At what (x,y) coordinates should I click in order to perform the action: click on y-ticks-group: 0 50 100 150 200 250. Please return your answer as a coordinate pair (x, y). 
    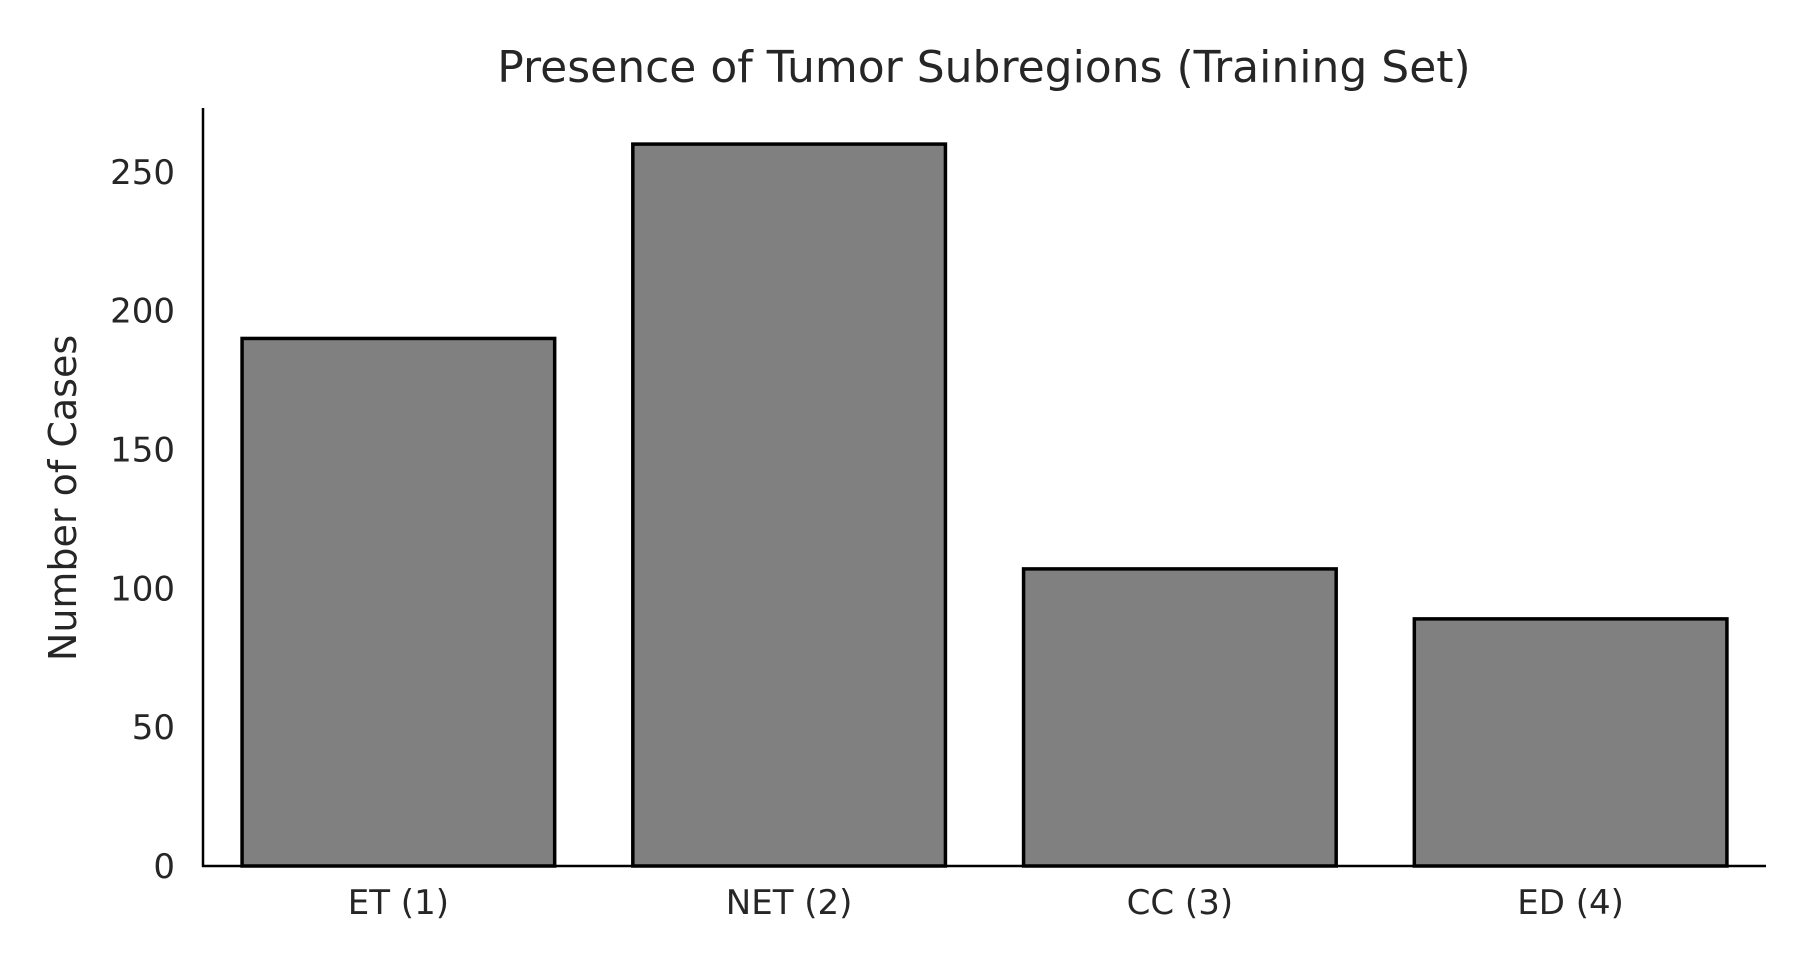
    Looking at the image, I should click on (142, 520).